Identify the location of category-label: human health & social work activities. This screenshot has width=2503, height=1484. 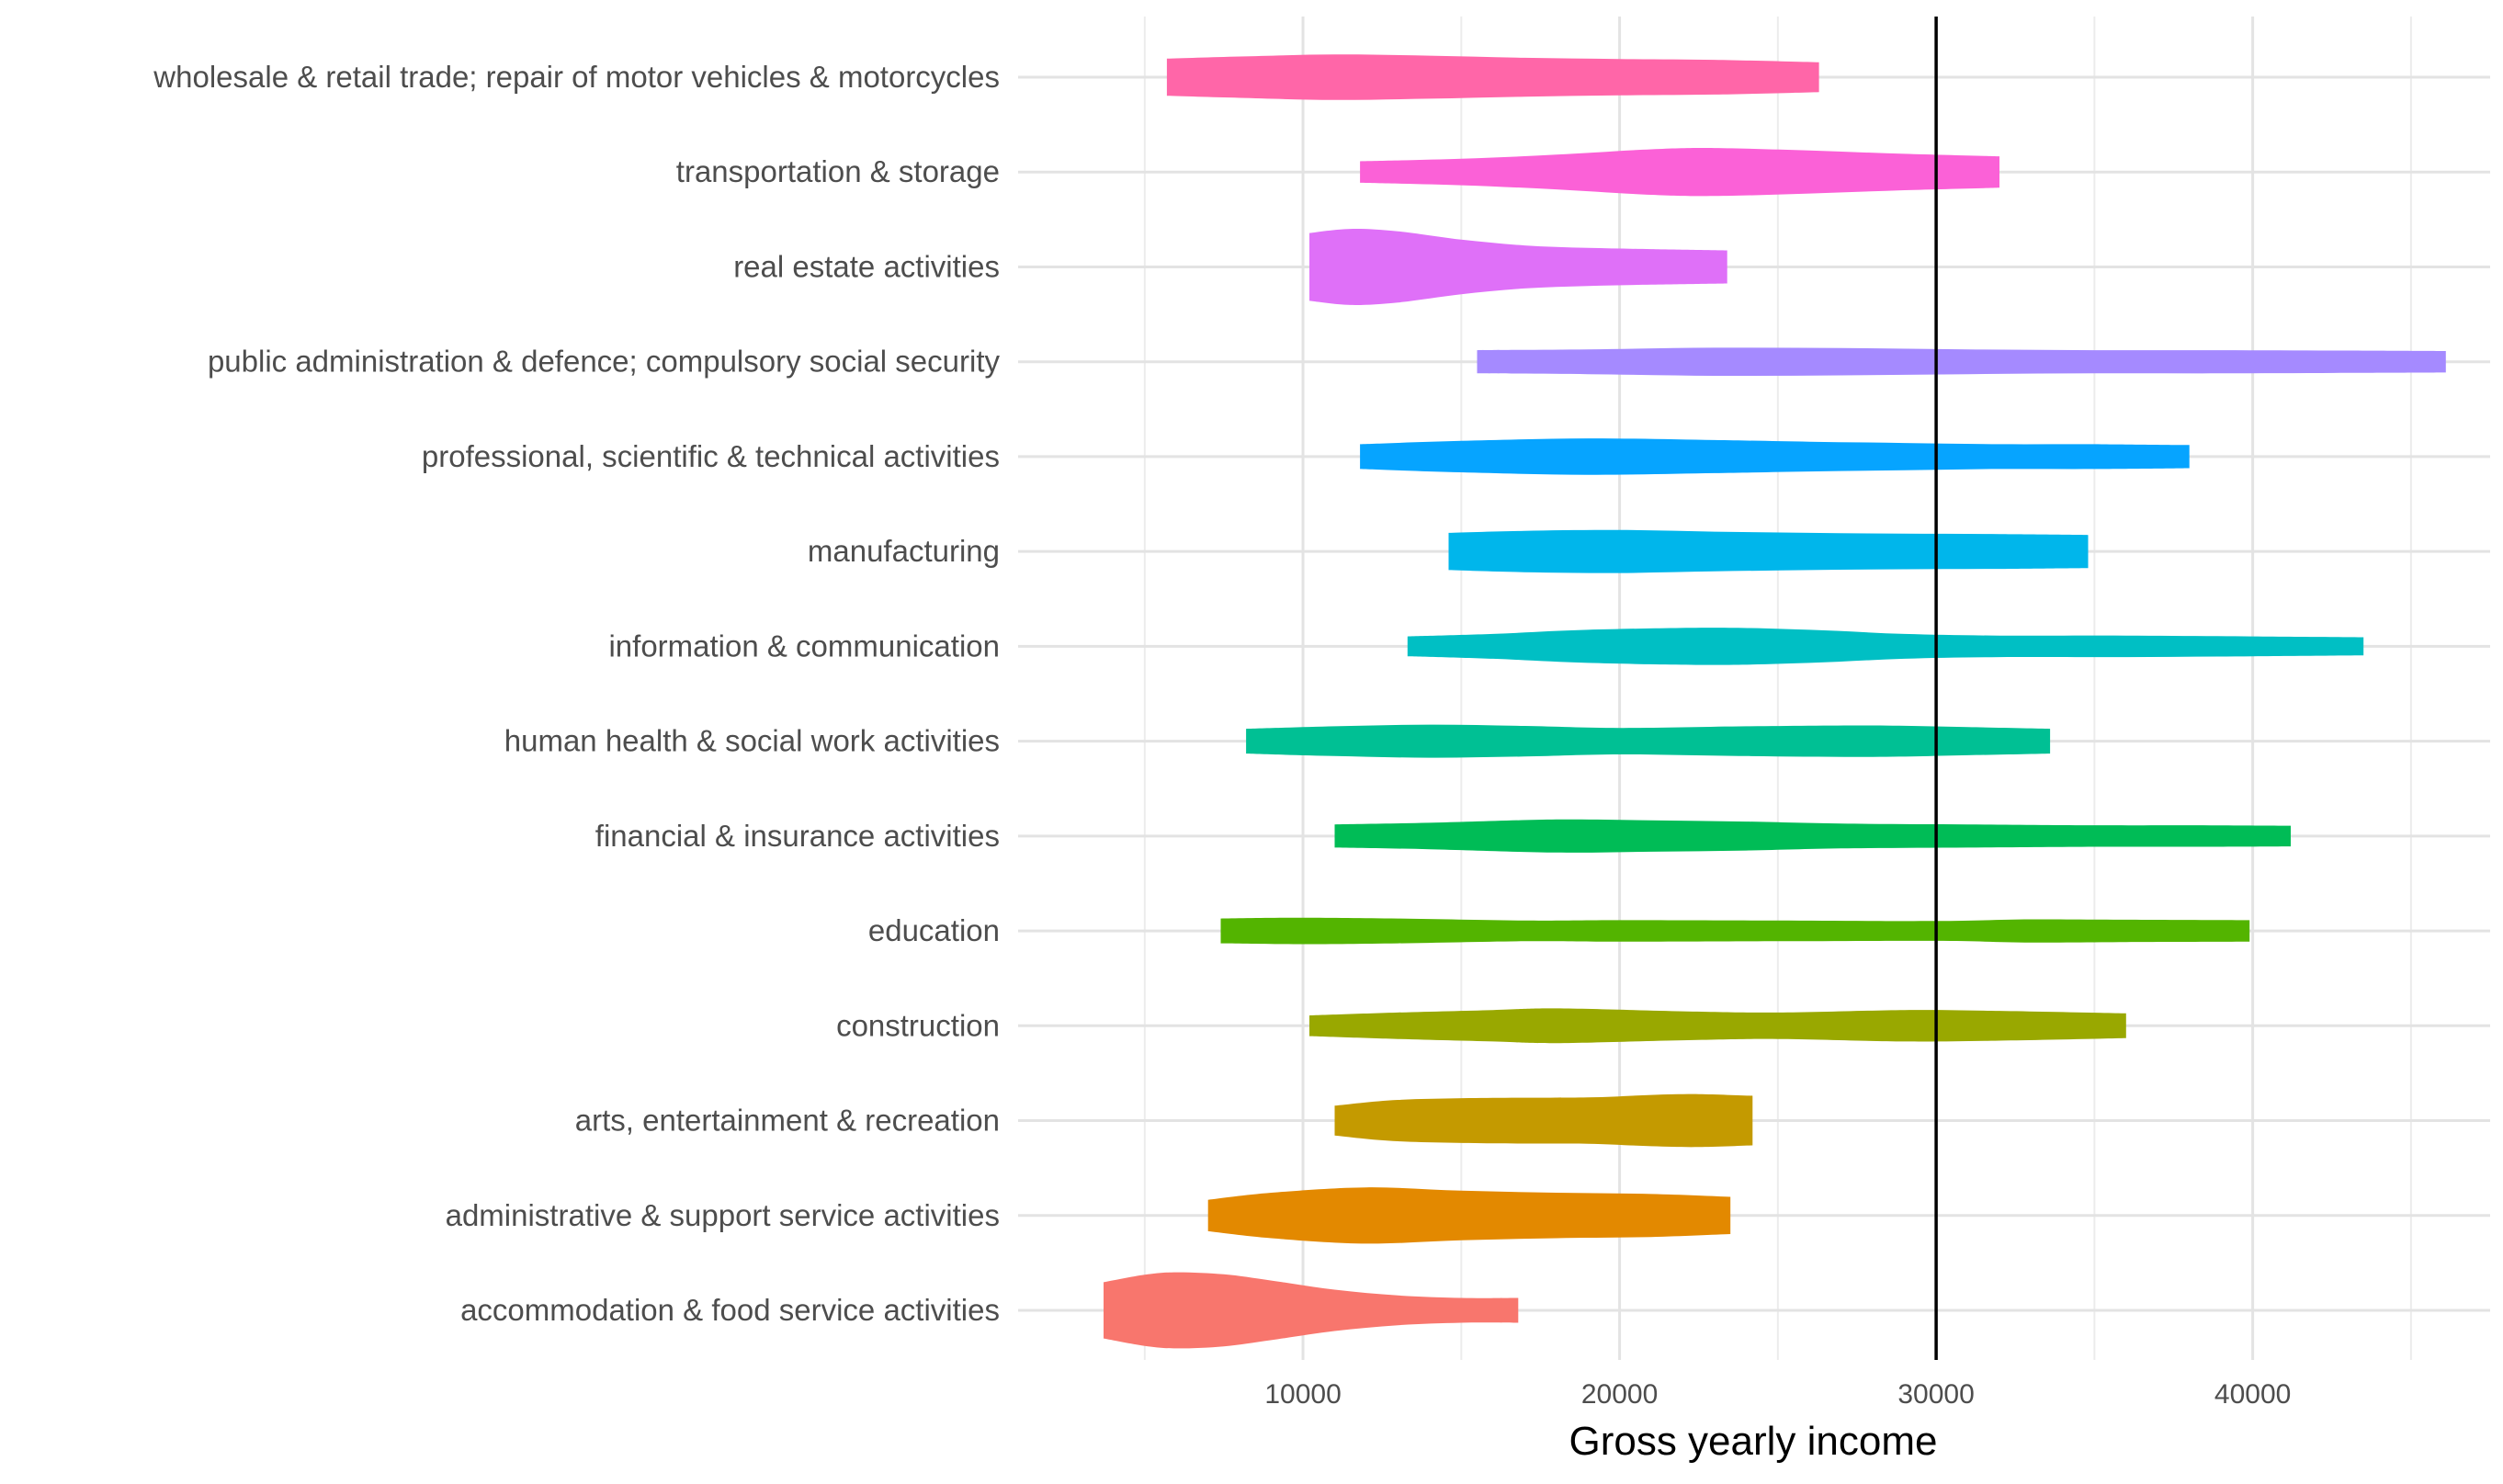
(752, 741).